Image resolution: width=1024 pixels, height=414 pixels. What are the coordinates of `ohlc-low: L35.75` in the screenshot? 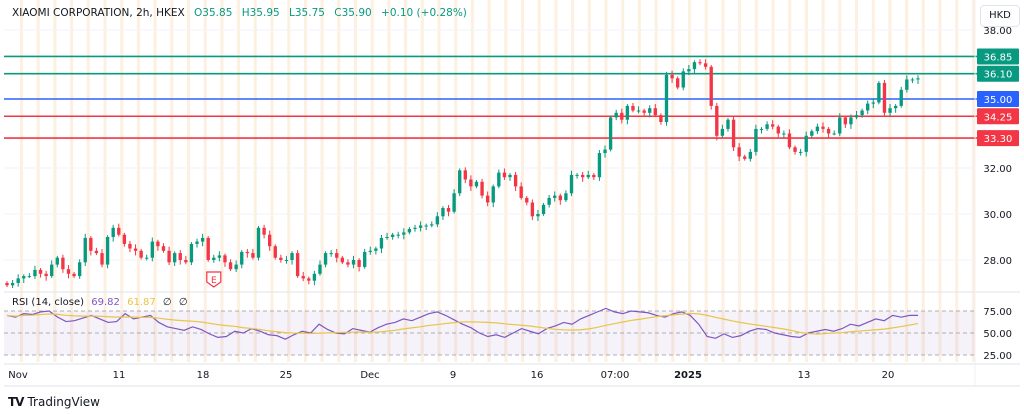 It's located at (307, 13).